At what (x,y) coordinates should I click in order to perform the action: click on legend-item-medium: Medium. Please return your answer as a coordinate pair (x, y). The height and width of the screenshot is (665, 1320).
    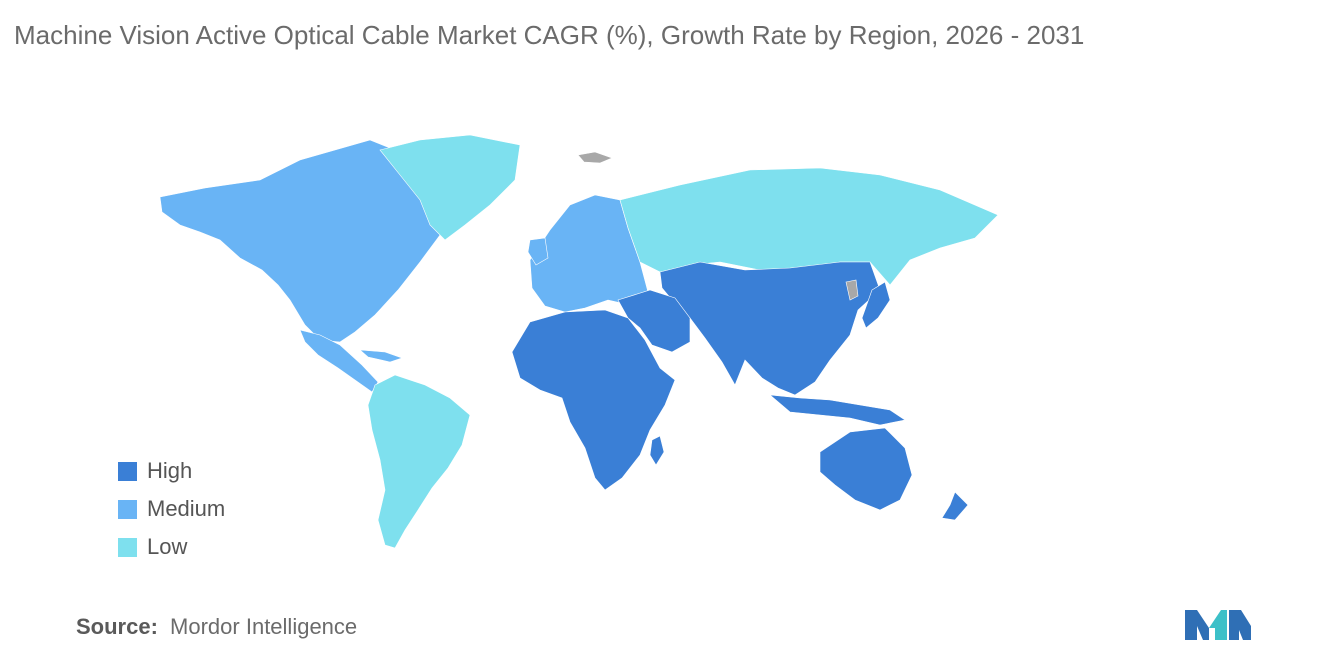
    Looking at the image, I should click on (171, 509).